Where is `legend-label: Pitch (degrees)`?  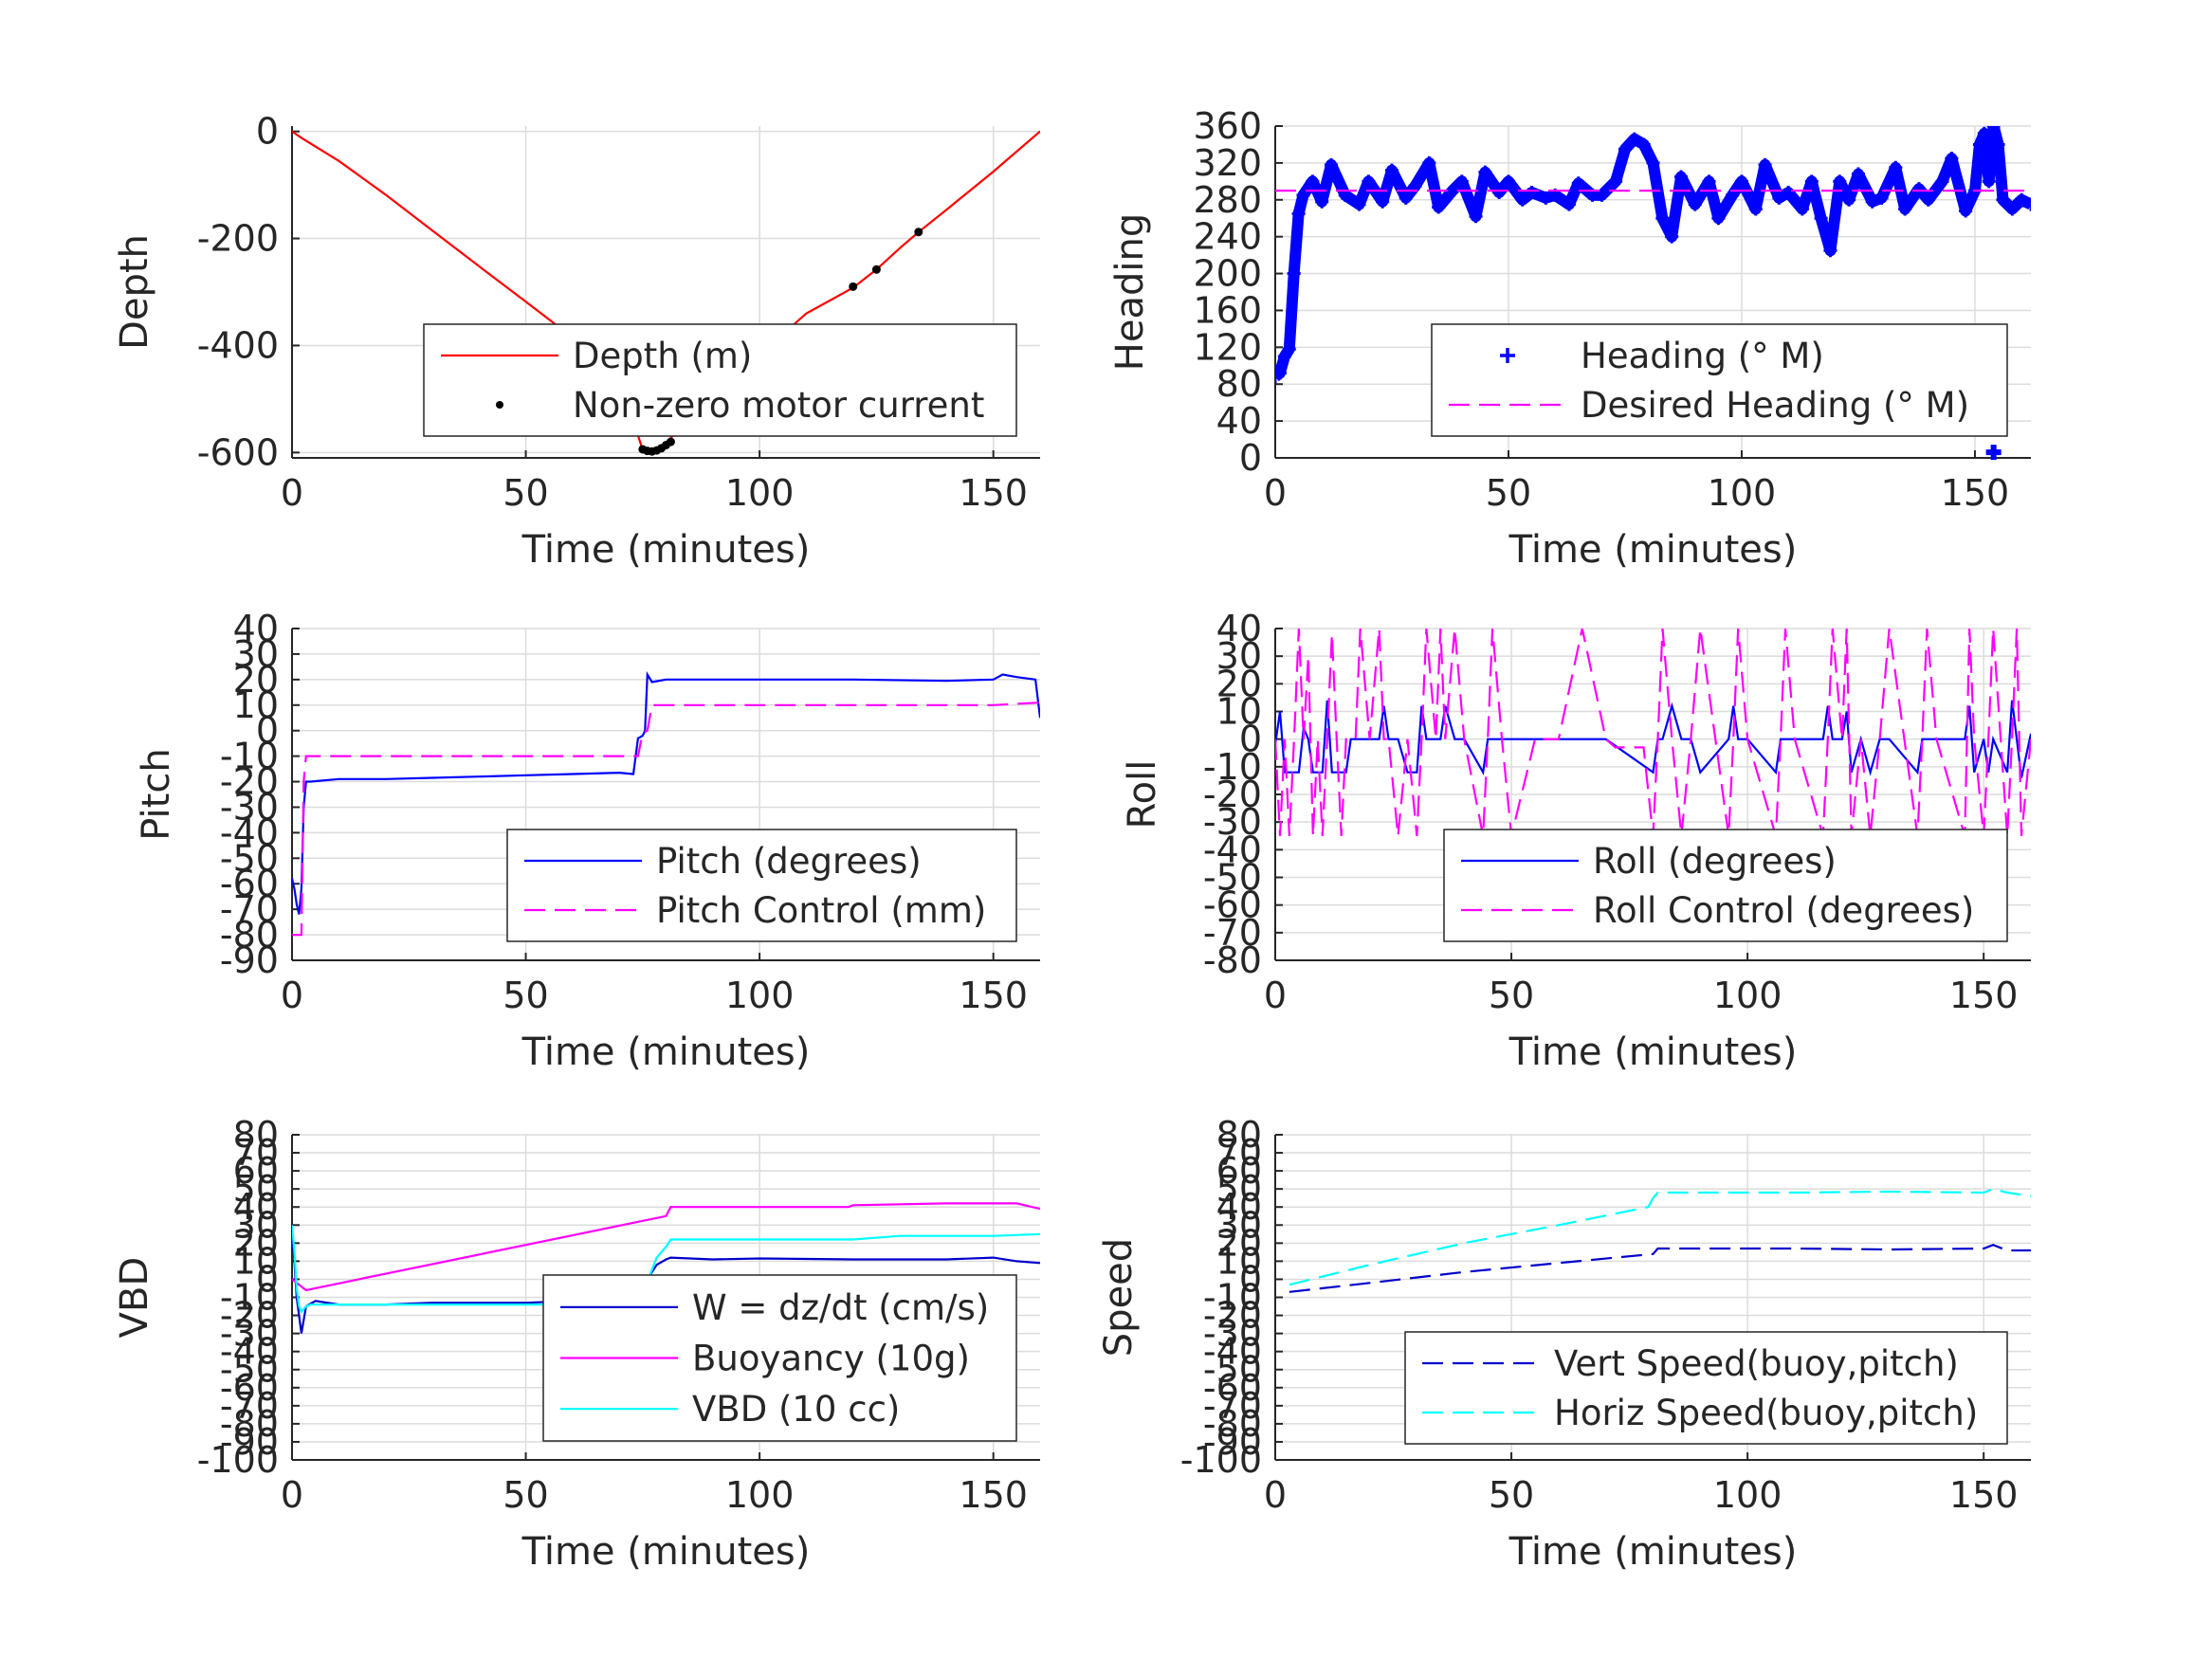 legend-label: Pitch (degrees) is located at coordinates (789, 861).